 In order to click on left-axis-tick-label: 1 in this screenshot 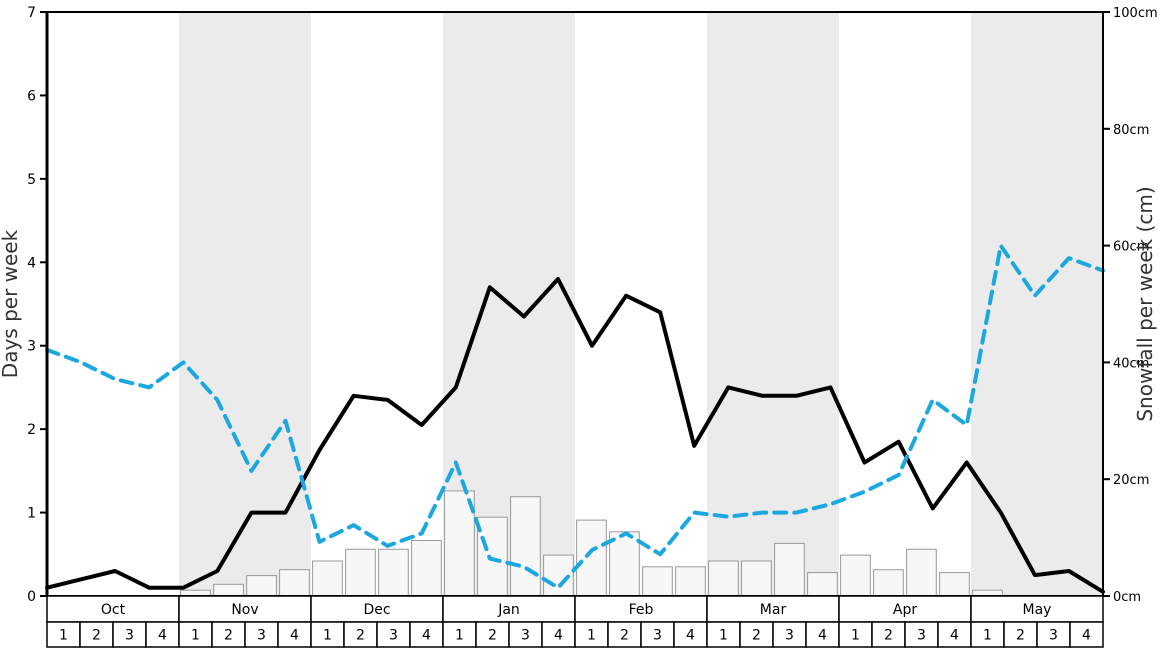, I will do `click(31, 514)`.